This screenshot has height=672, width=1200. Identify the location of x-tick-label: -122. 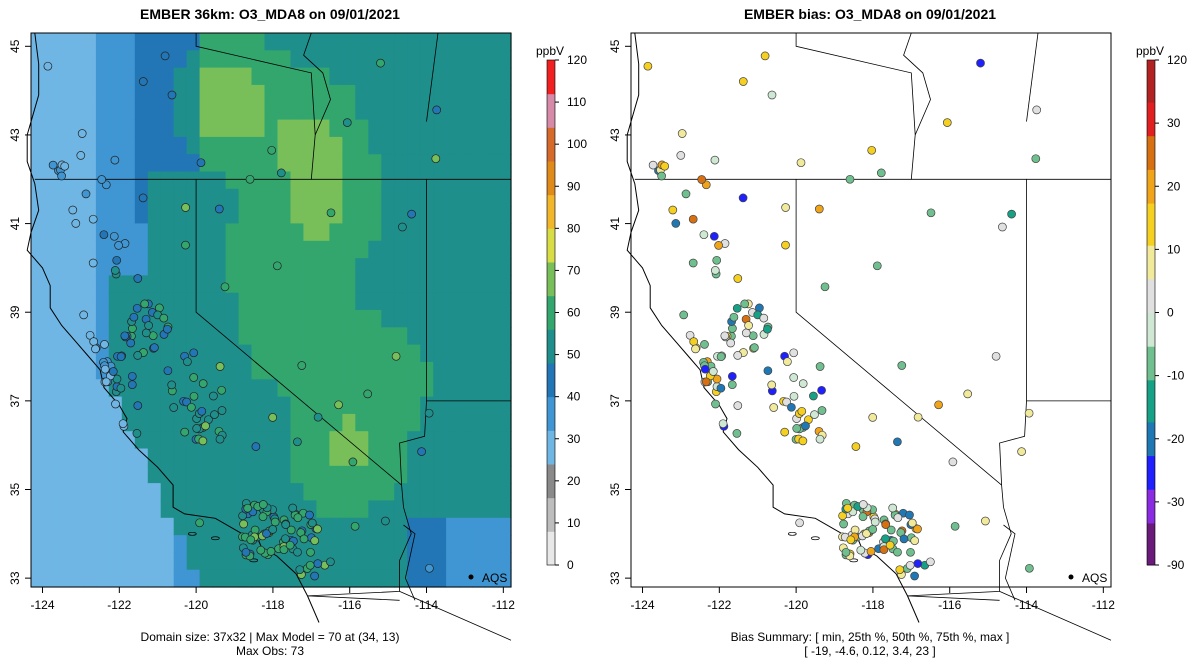
(119, 605).